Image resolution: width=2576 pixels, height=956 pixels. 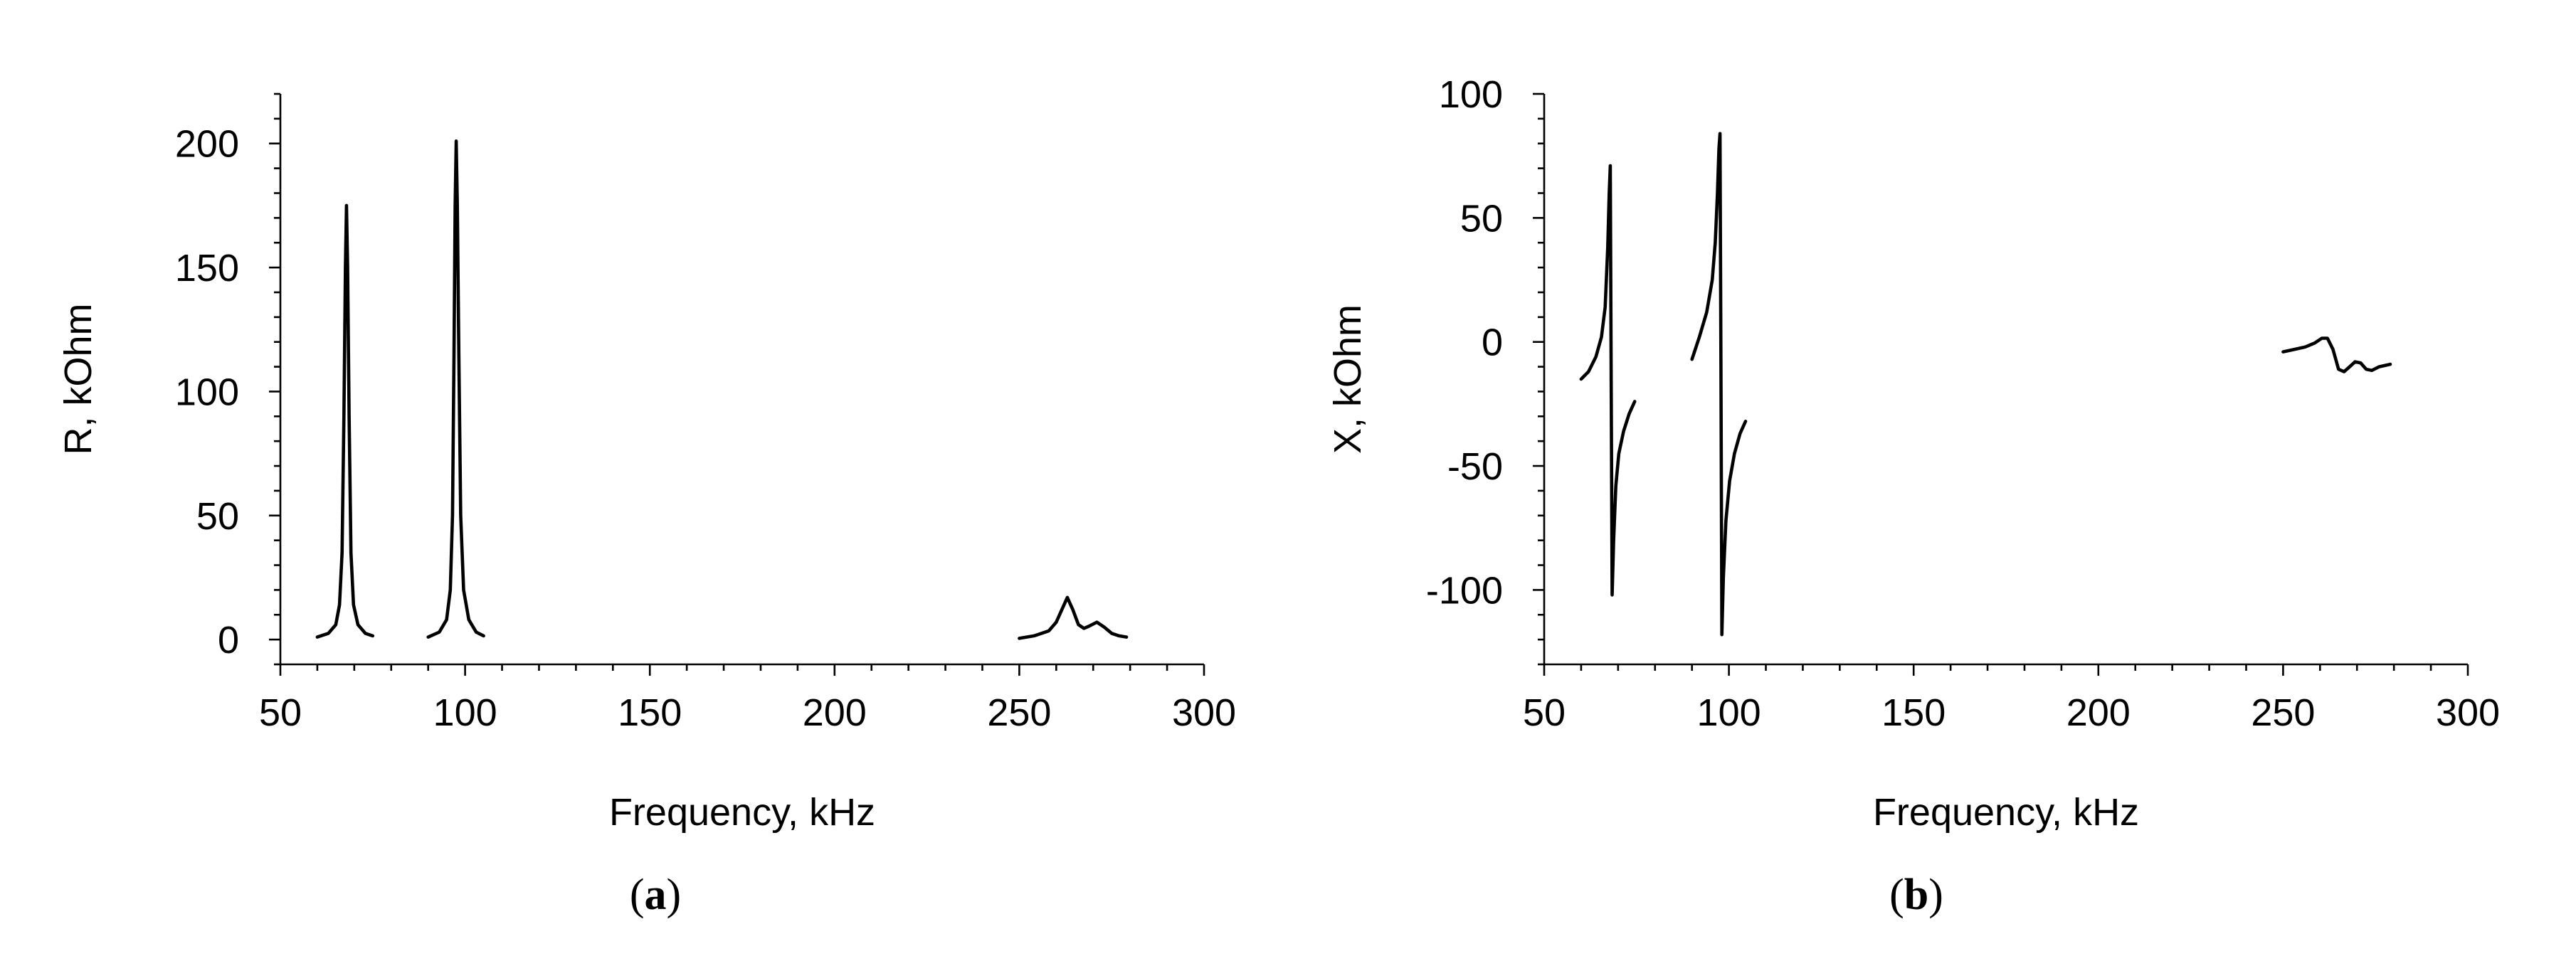 What do you see at coordinates (207, 144) in the screenshot?
I see `y-tick-label: 200` at bounding box center [207, 144].